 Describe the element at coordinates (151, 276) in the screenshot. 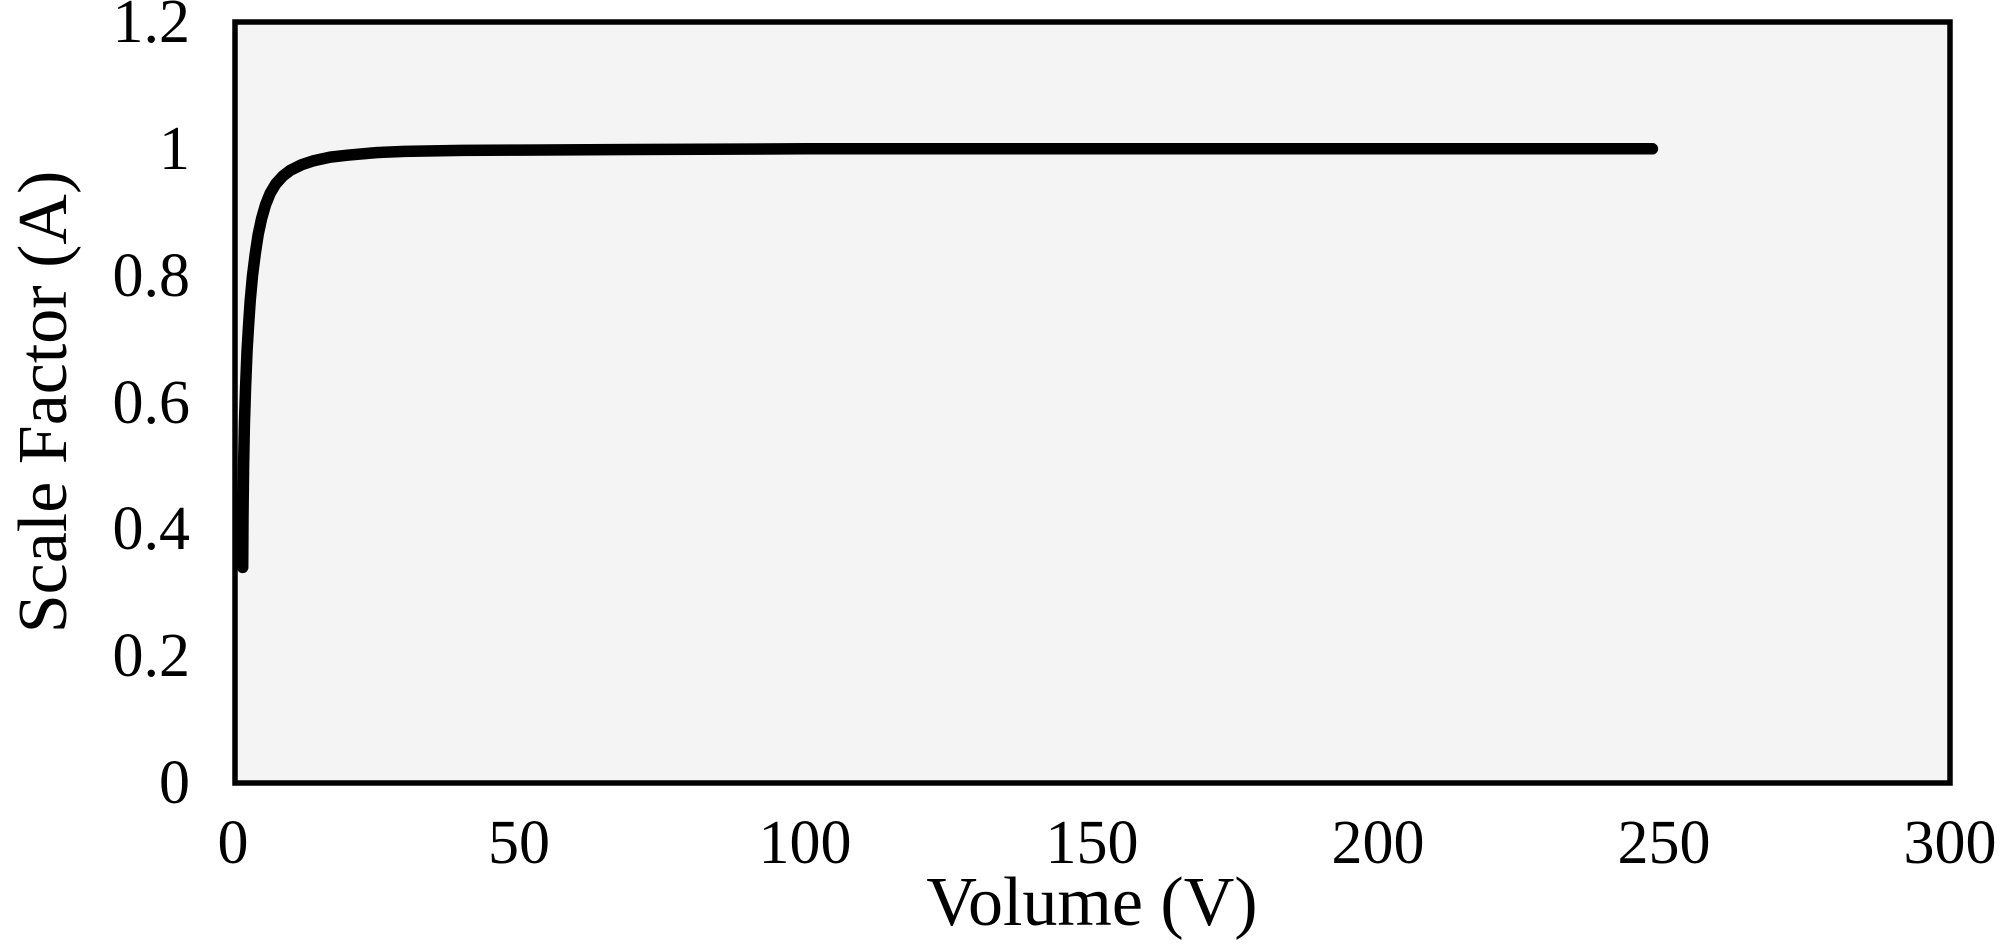

I see `y-tick-label: 0.8` at that location.